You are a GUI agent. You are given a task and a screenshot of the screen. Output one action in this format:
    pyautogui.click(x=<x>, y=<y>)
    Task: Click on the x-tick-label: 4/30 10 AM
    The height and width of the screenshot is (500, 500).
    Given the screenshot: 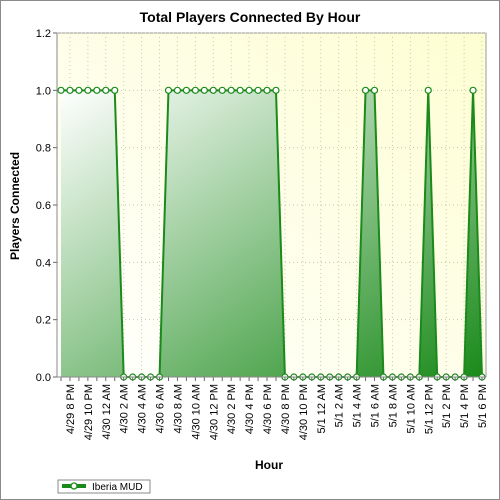 What is the action you would take?
    pyautogui.click(x=196, y=412)
    